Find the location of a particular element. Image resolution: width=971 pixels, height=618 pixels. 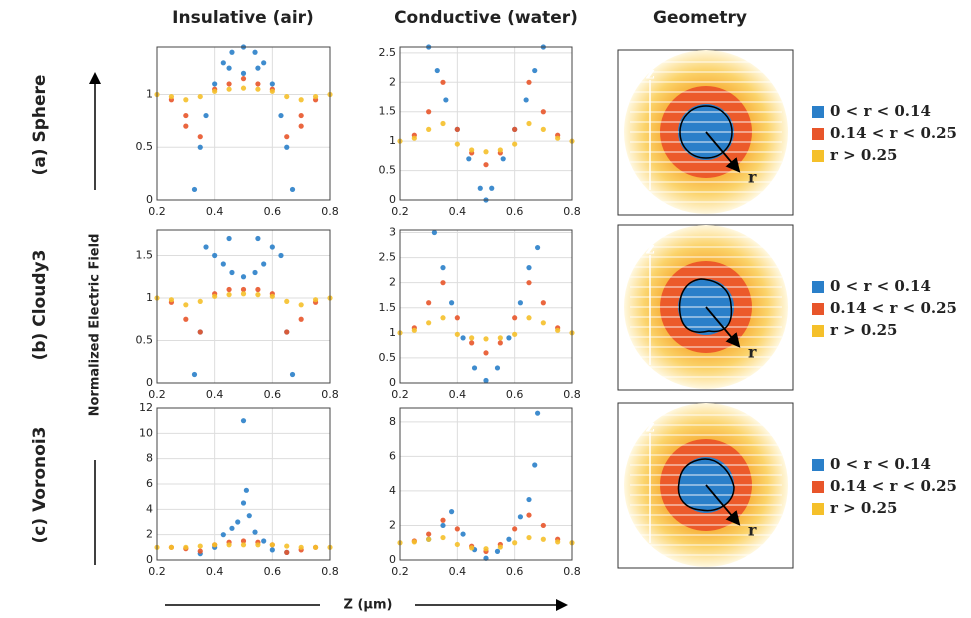

plot-frame is located at coordinates (486, 306).